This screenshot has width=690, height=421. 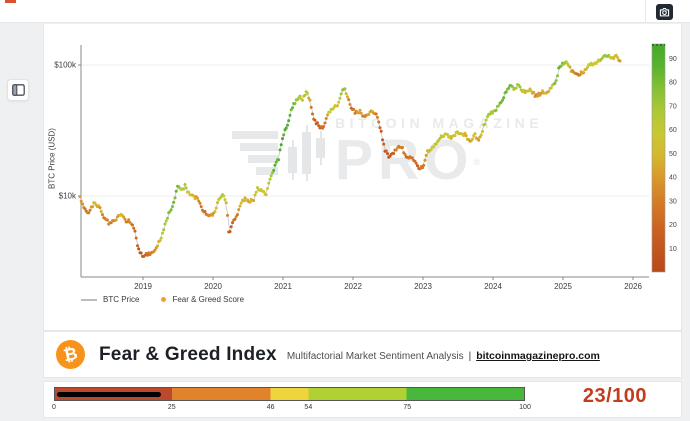 I want to click on legend-dot-swatch, so click(x=164, y=299).